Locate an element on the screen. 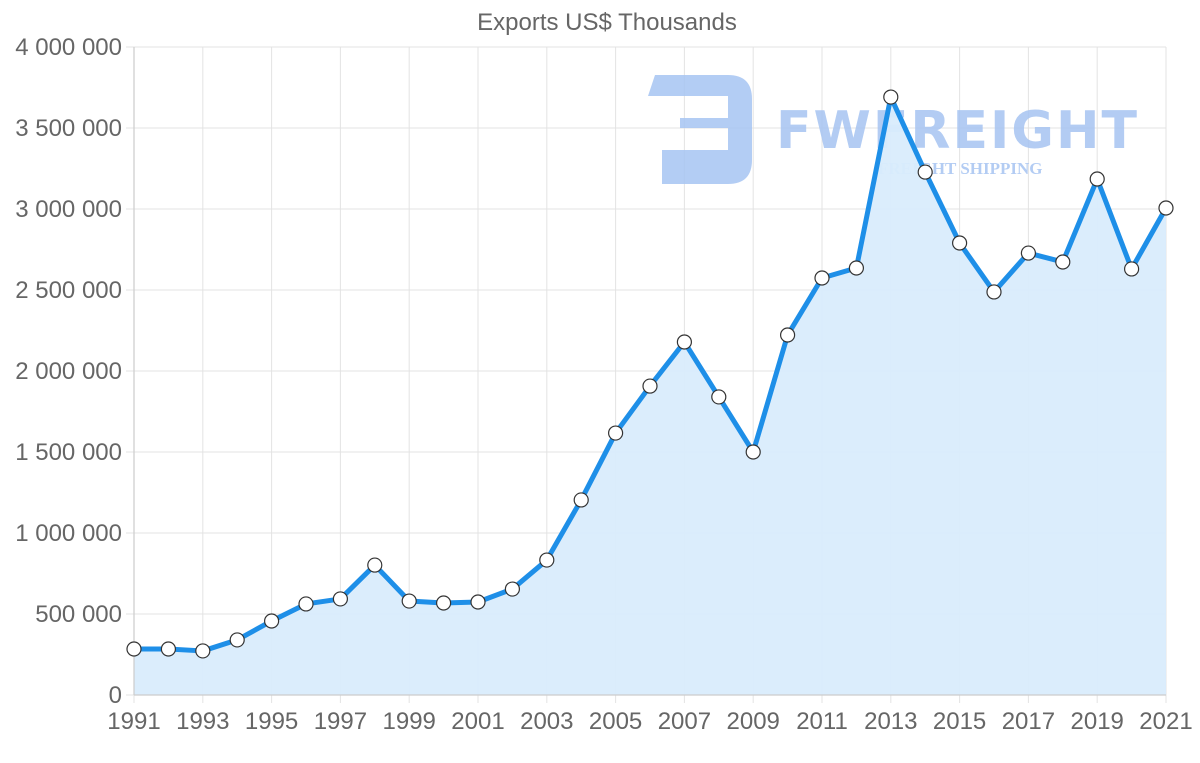 This screenshot has height=763, width=1200. x-tick-label: 1997 is located at coordinates (340, 721).